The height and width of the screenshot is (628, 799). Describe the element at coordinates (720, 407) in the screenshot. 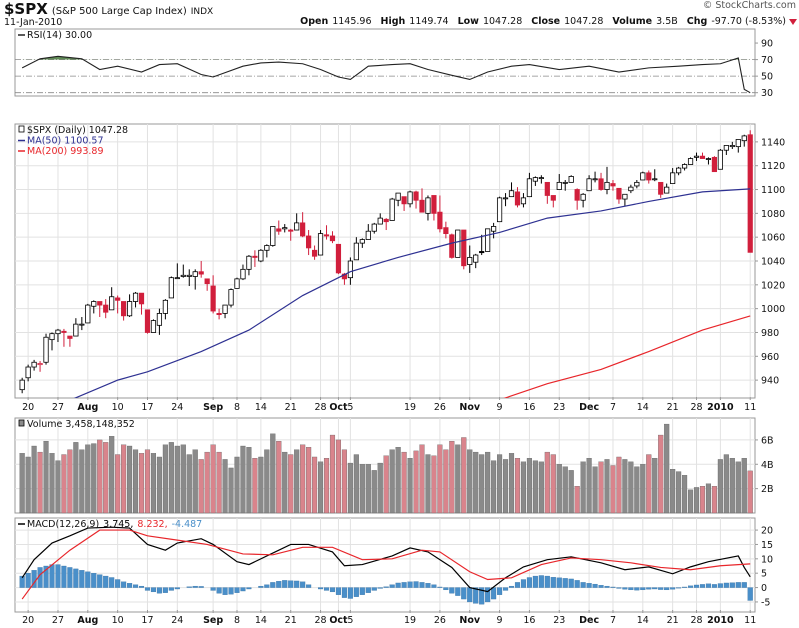

I see `x-tick-label: 2010` at that location.